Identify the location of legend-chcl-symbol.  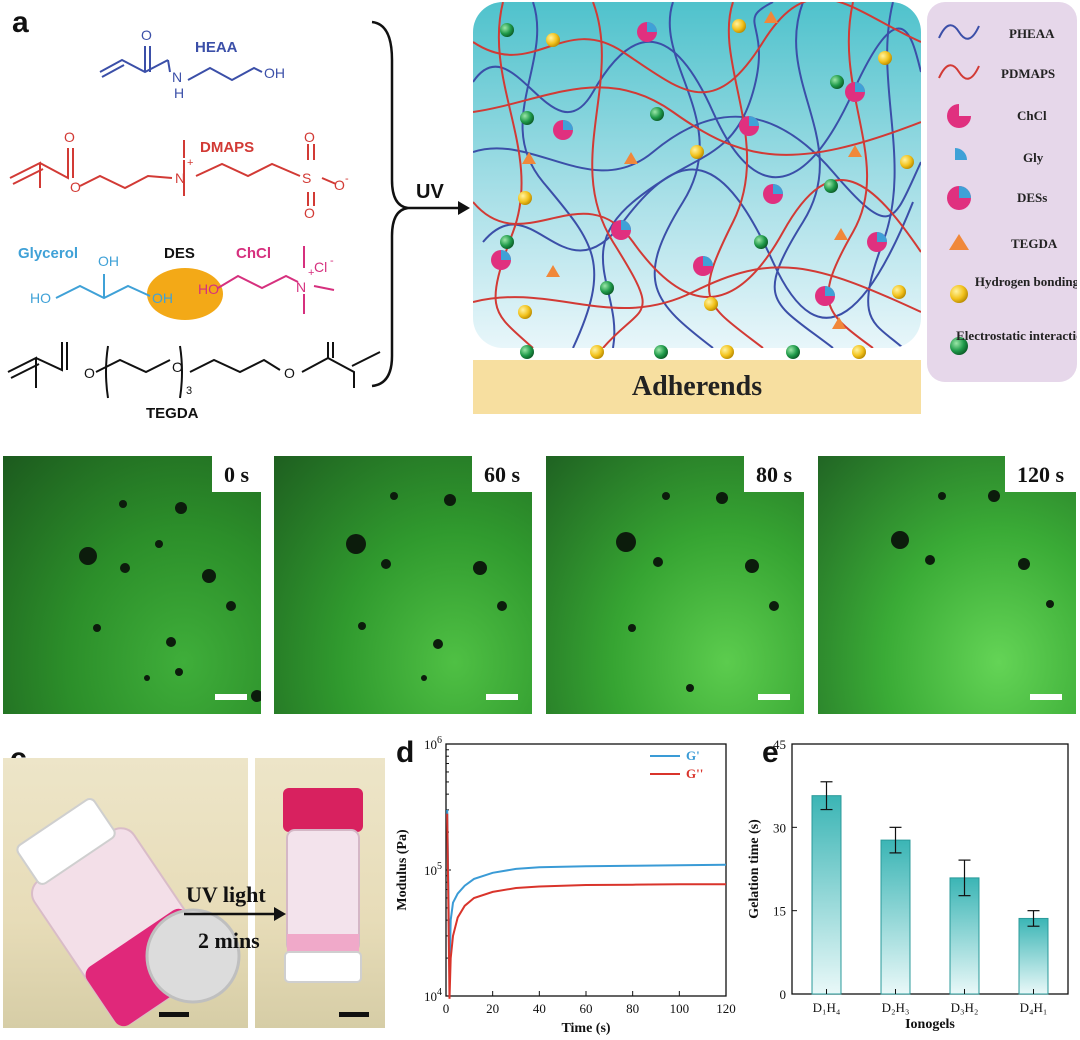
(959, 116).